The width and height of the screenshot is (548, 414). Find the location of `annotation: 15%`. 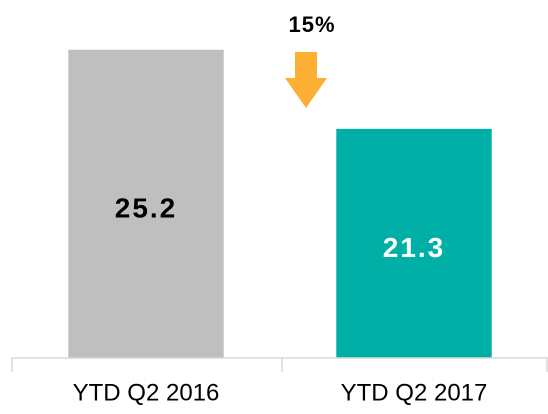

annotation: 15% is located at coordinates (311, 24).